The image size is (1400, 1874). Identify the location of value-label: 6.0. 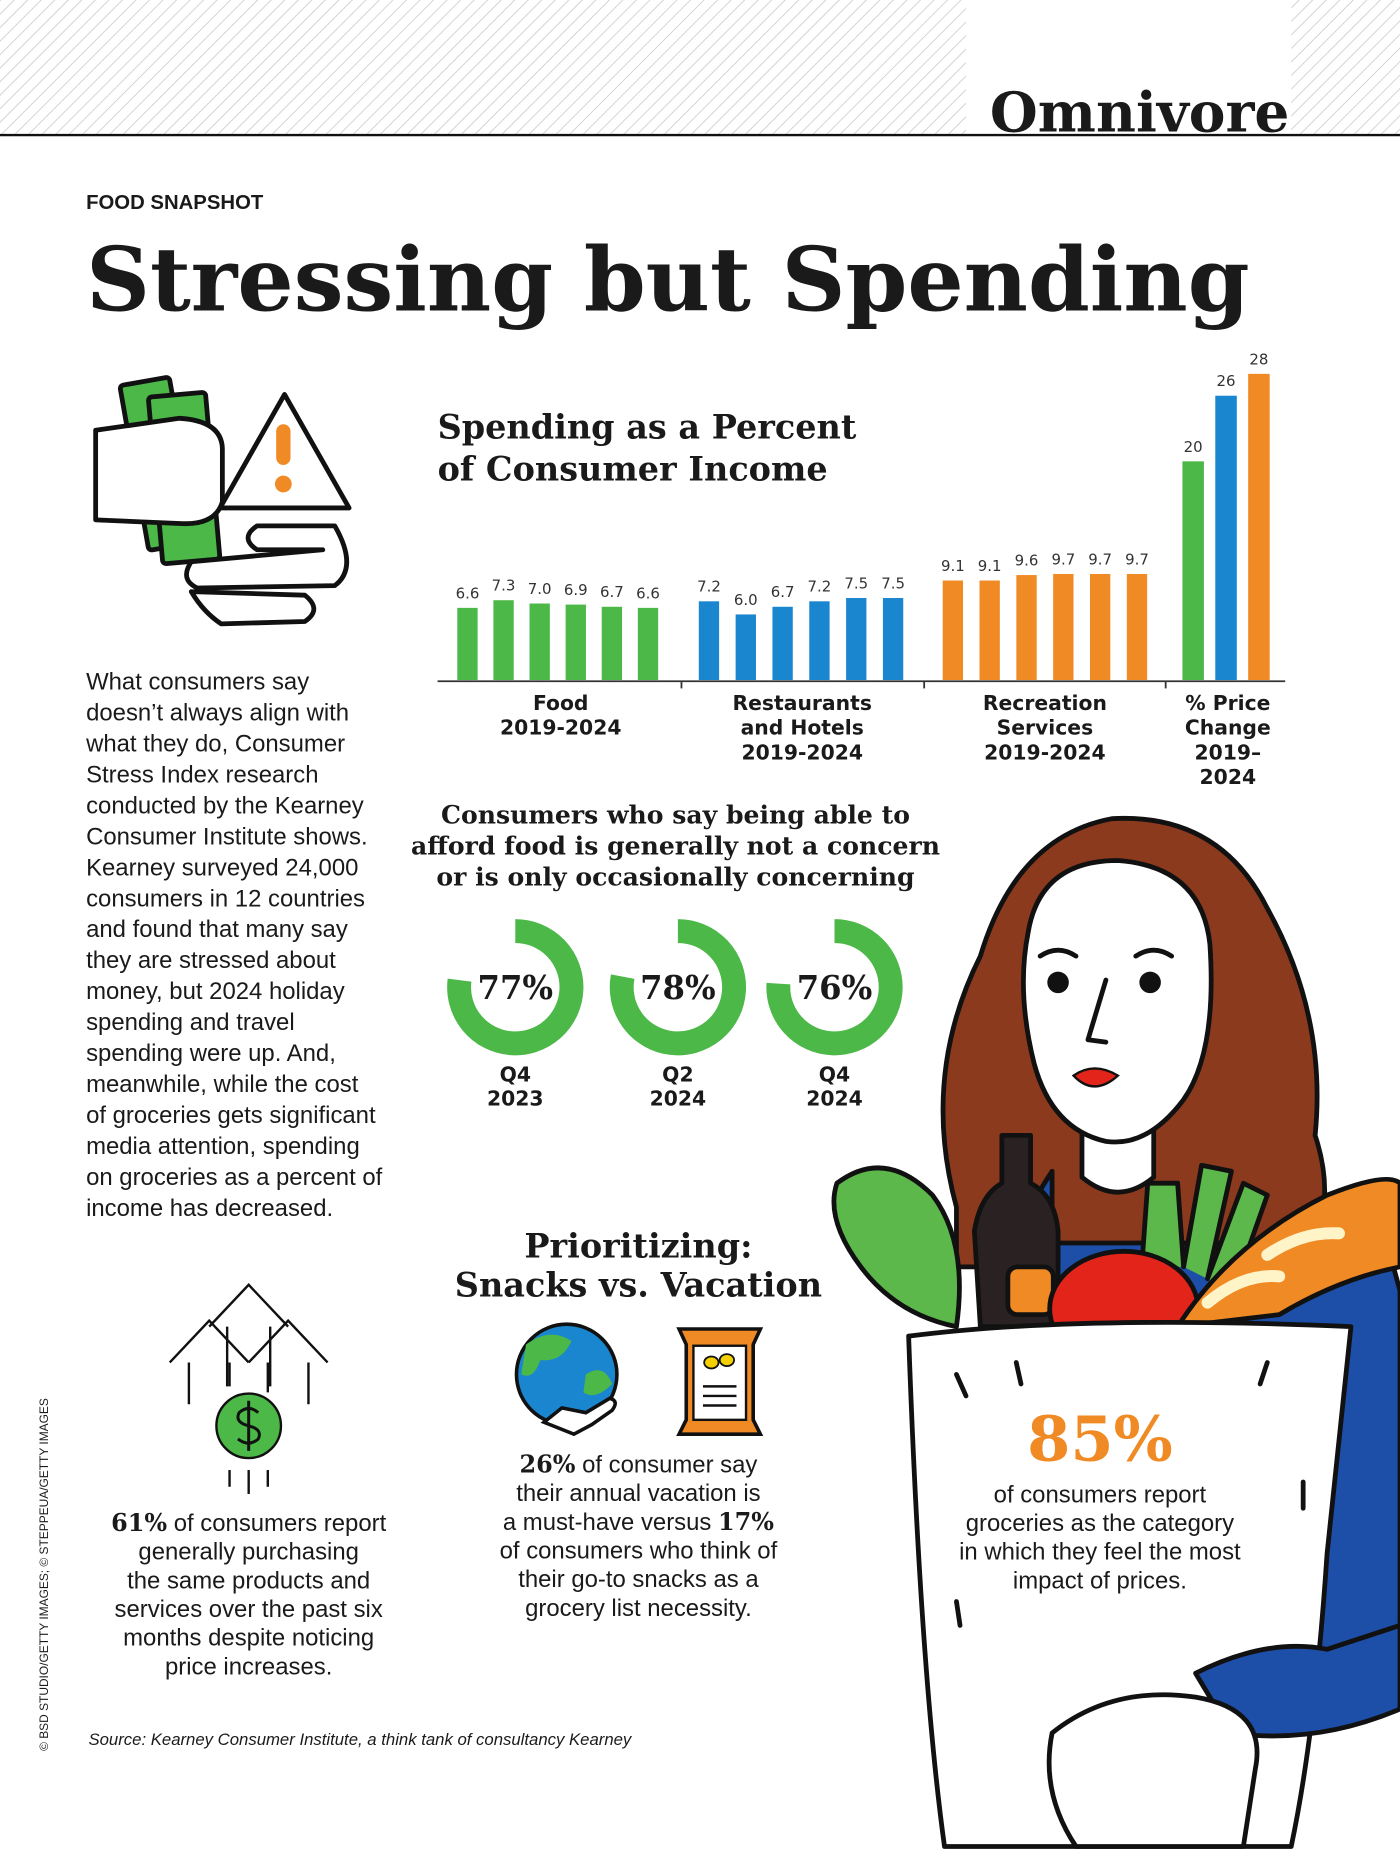
(746, 600).